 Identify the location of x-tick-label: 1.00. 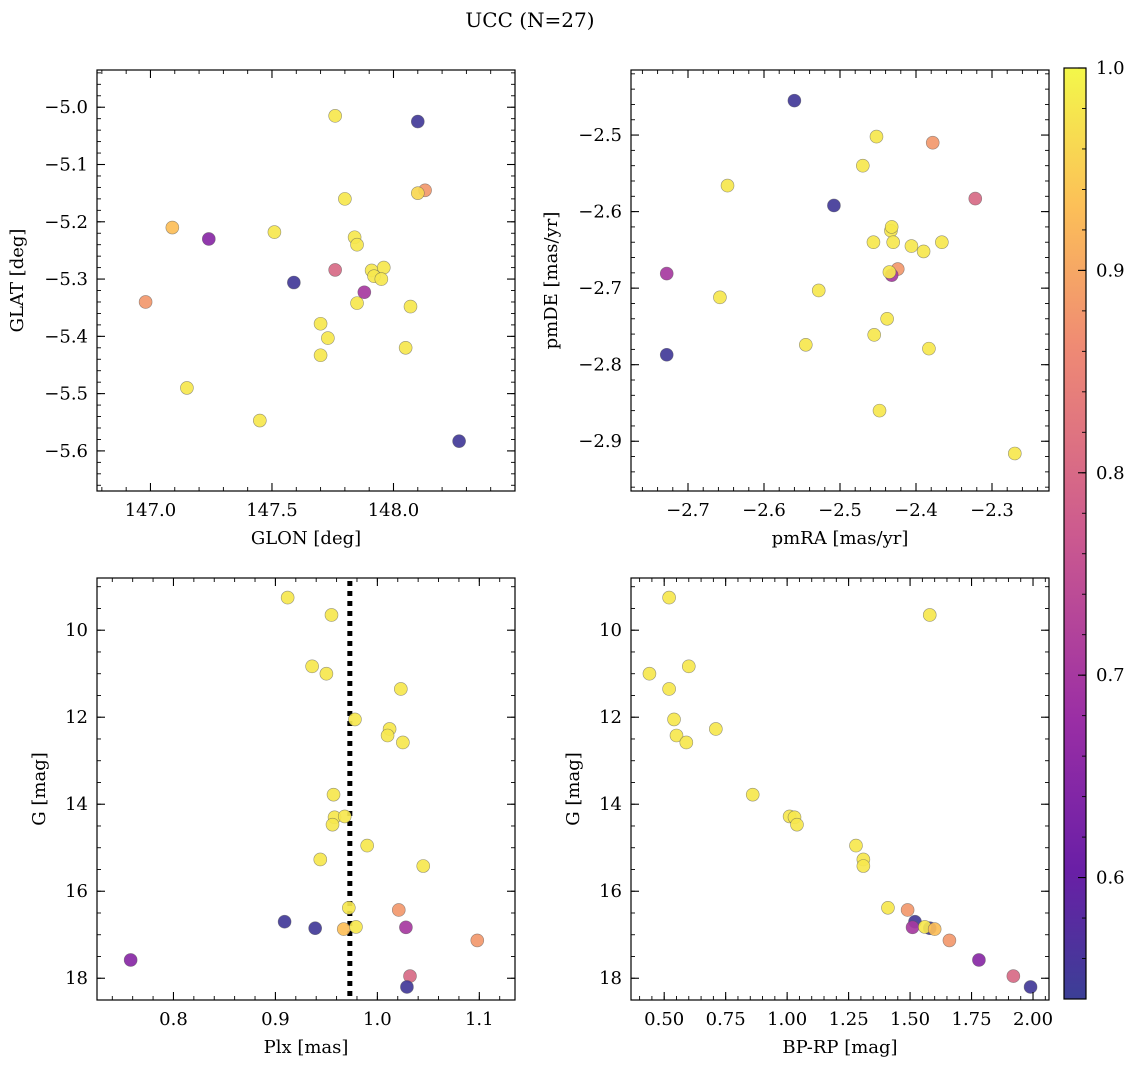
(787, 1019).